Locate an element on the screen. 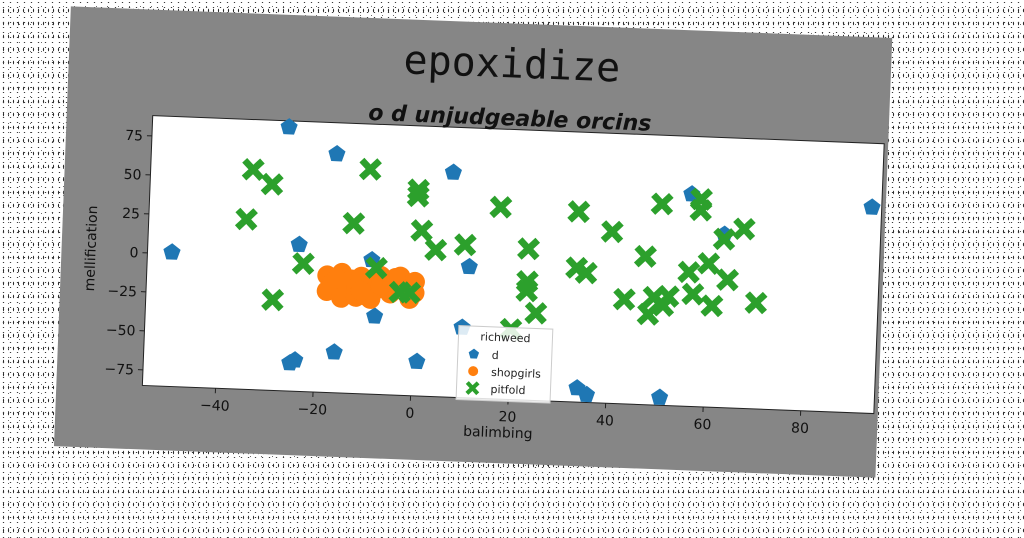  y-axis-label: mellification is located at coordinates (91, 248).